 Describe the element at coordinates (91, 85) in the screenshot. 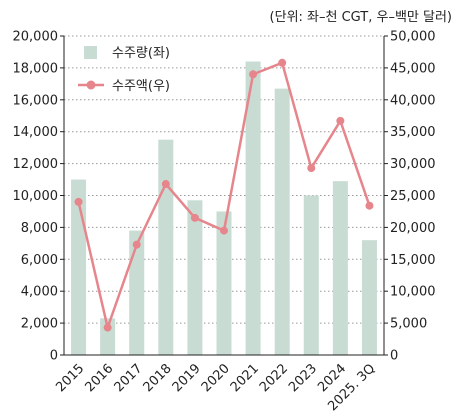

I see `legend-marker-order-amount` at that location.